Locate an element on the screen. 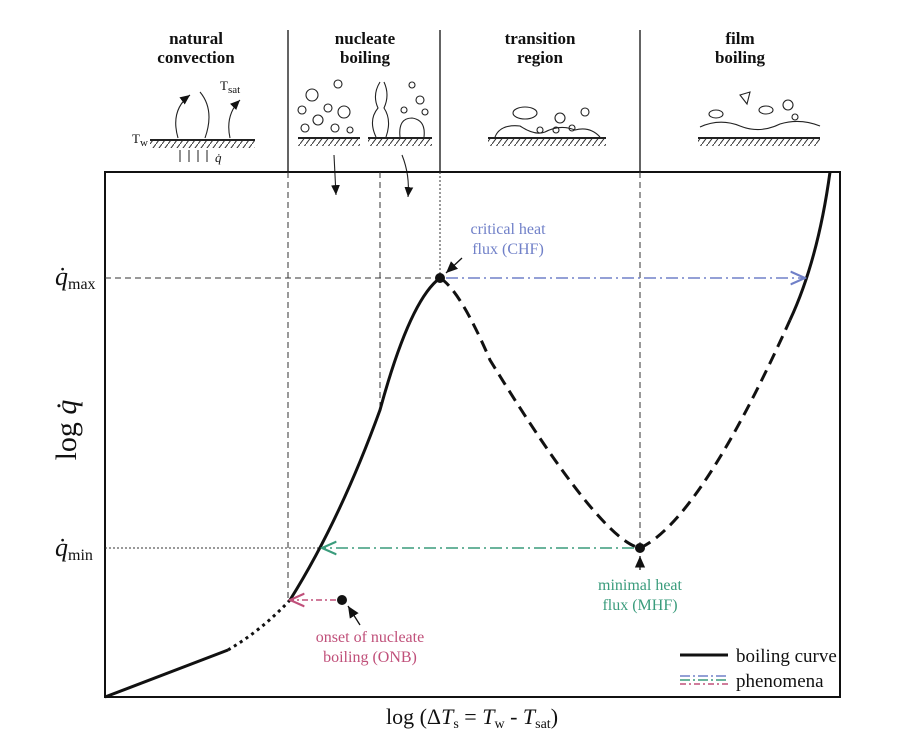 The image size is (902, 755). text-part: = is located at coordinates (470, 716).